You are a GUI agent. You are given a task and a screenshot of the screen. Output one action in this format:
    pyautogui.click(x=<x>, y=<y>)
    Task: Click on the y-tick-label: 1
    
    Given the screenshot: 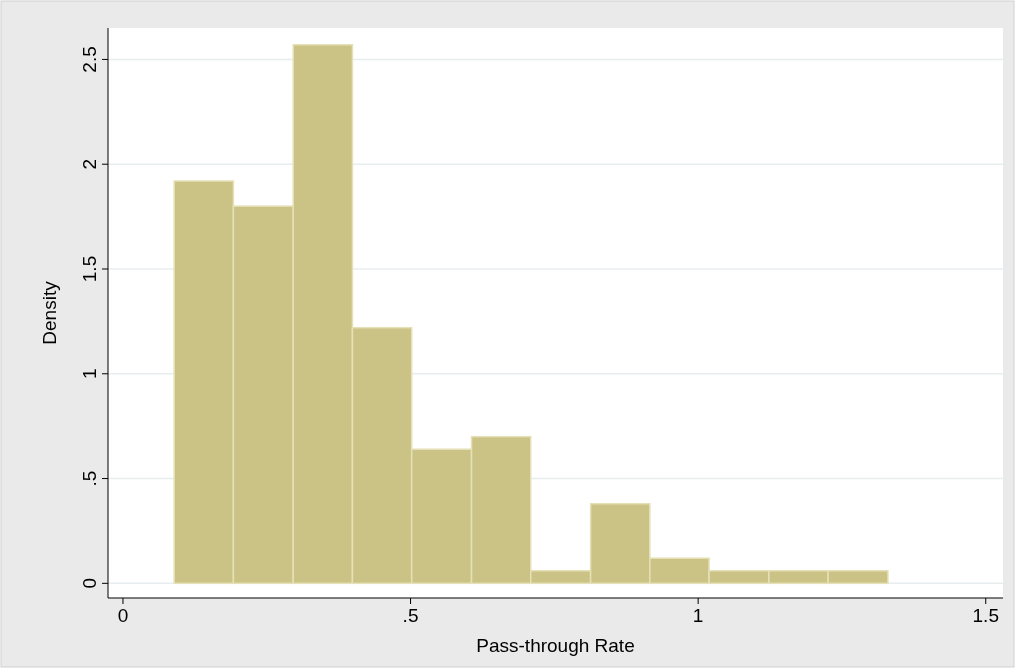 What is the action you would take?
    pyautogui.click(x=89, y=374)
    